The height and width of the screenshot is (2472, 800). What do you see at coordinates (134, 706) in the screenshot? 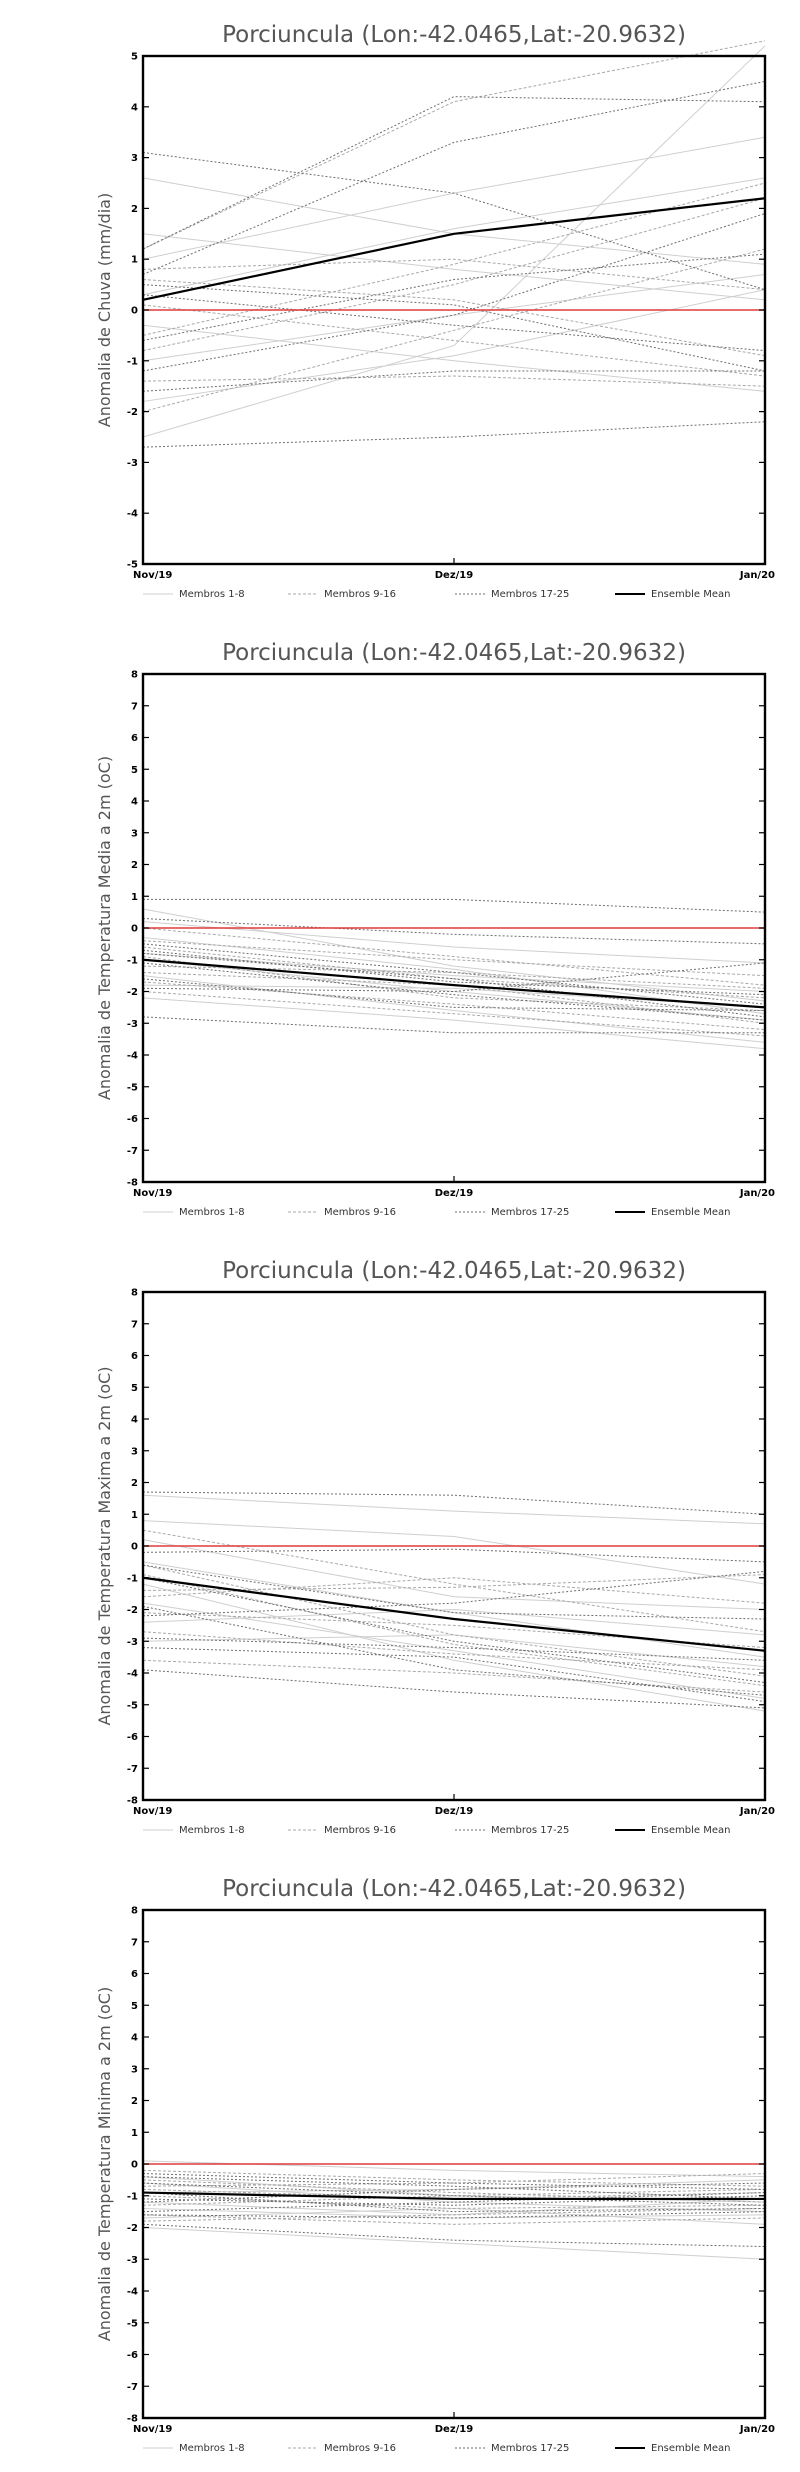
I see `y-tick-label: 7` at bounding box center [134, 706].